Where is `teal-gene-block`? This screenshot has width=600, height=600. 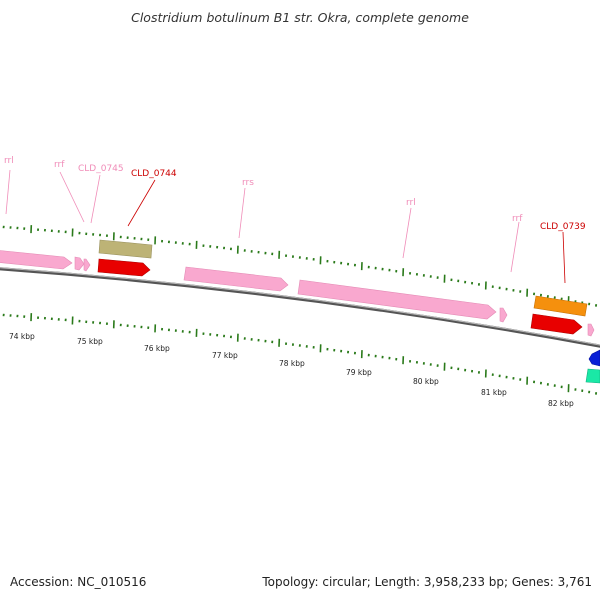 teal-gene-block is located at coordinates (592, 376).